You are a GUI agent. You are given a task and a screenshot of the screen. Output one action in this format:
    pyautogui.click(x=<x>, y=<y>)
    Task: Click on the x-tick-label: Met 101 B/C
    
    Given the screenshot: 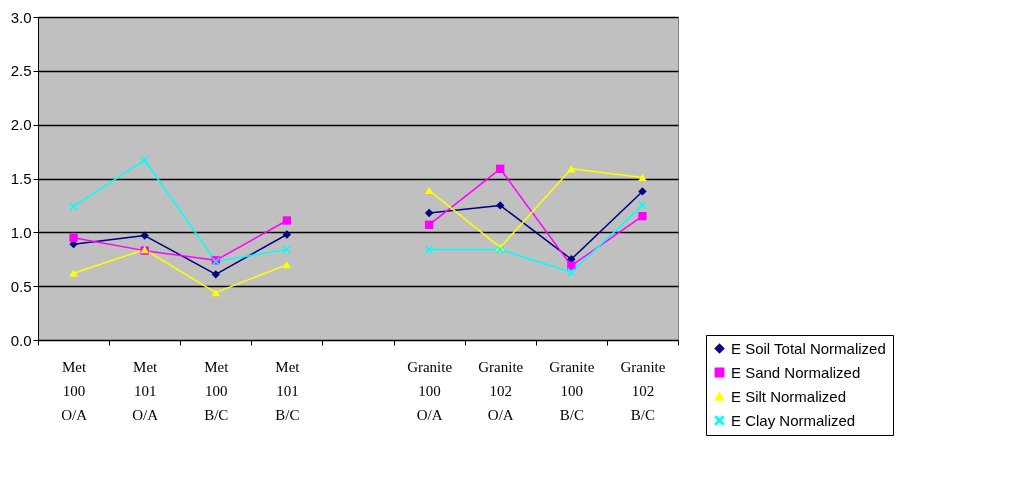 What is the action you would take?
    pyautogui.click(x=288, y=390)
    